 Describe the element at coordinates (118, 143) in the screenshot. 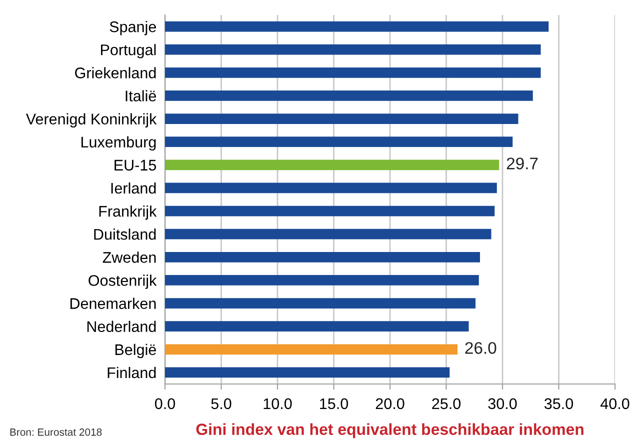

I see `y-tick-label: Luxemburg` at that location.